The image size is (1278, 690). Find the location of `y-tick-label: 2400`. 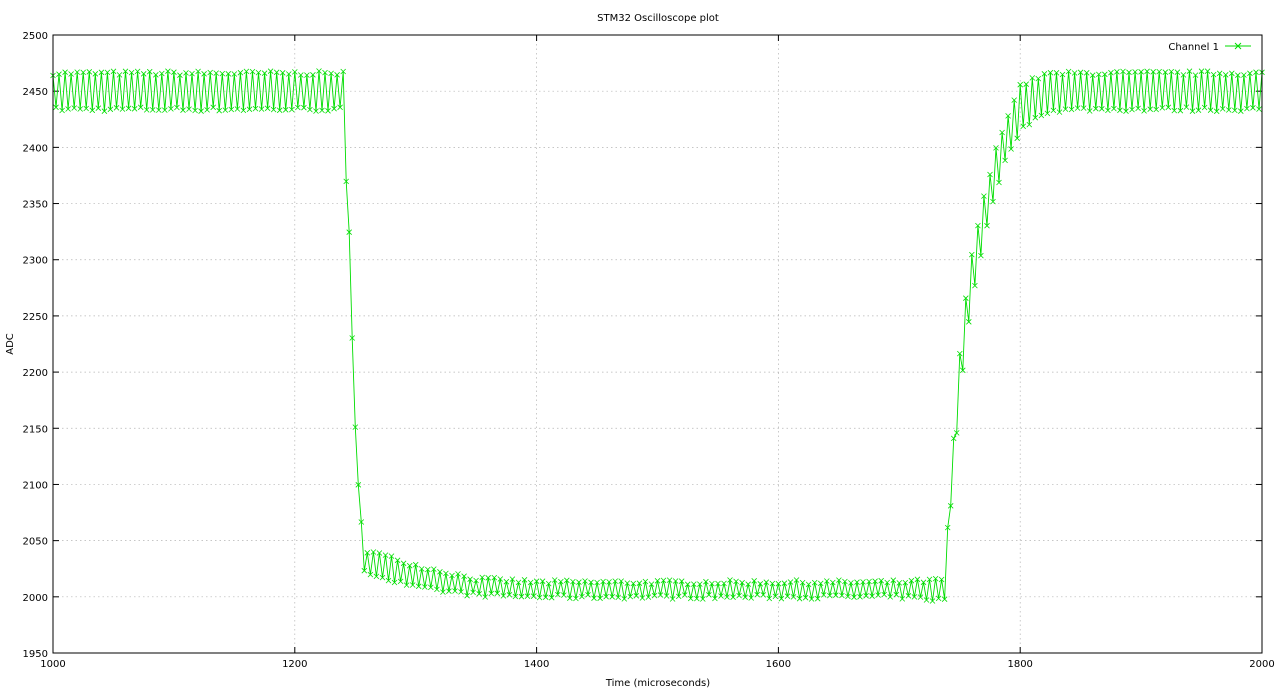

y-tick-label: 2400 is located at coordinates (35, 148).